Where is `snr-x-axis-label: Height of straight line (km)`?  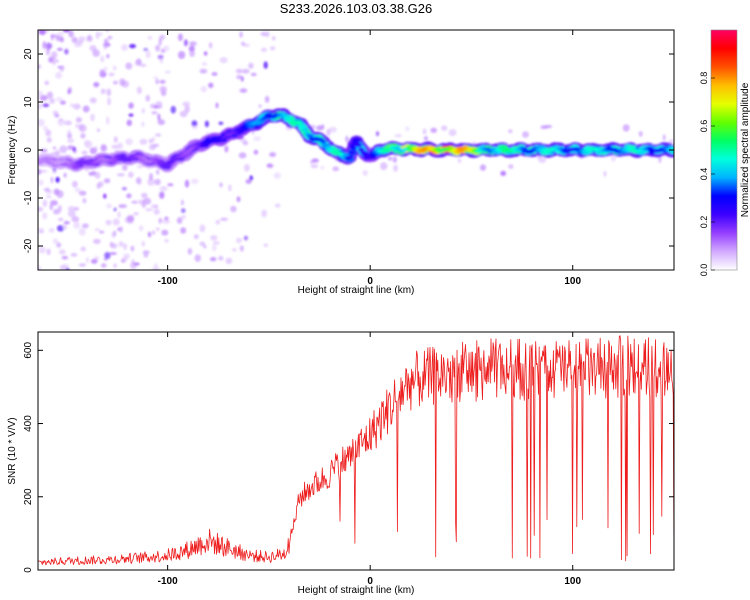
snr-x-axis-label: Height of straight line (km) is located at coordinates (356, 590).